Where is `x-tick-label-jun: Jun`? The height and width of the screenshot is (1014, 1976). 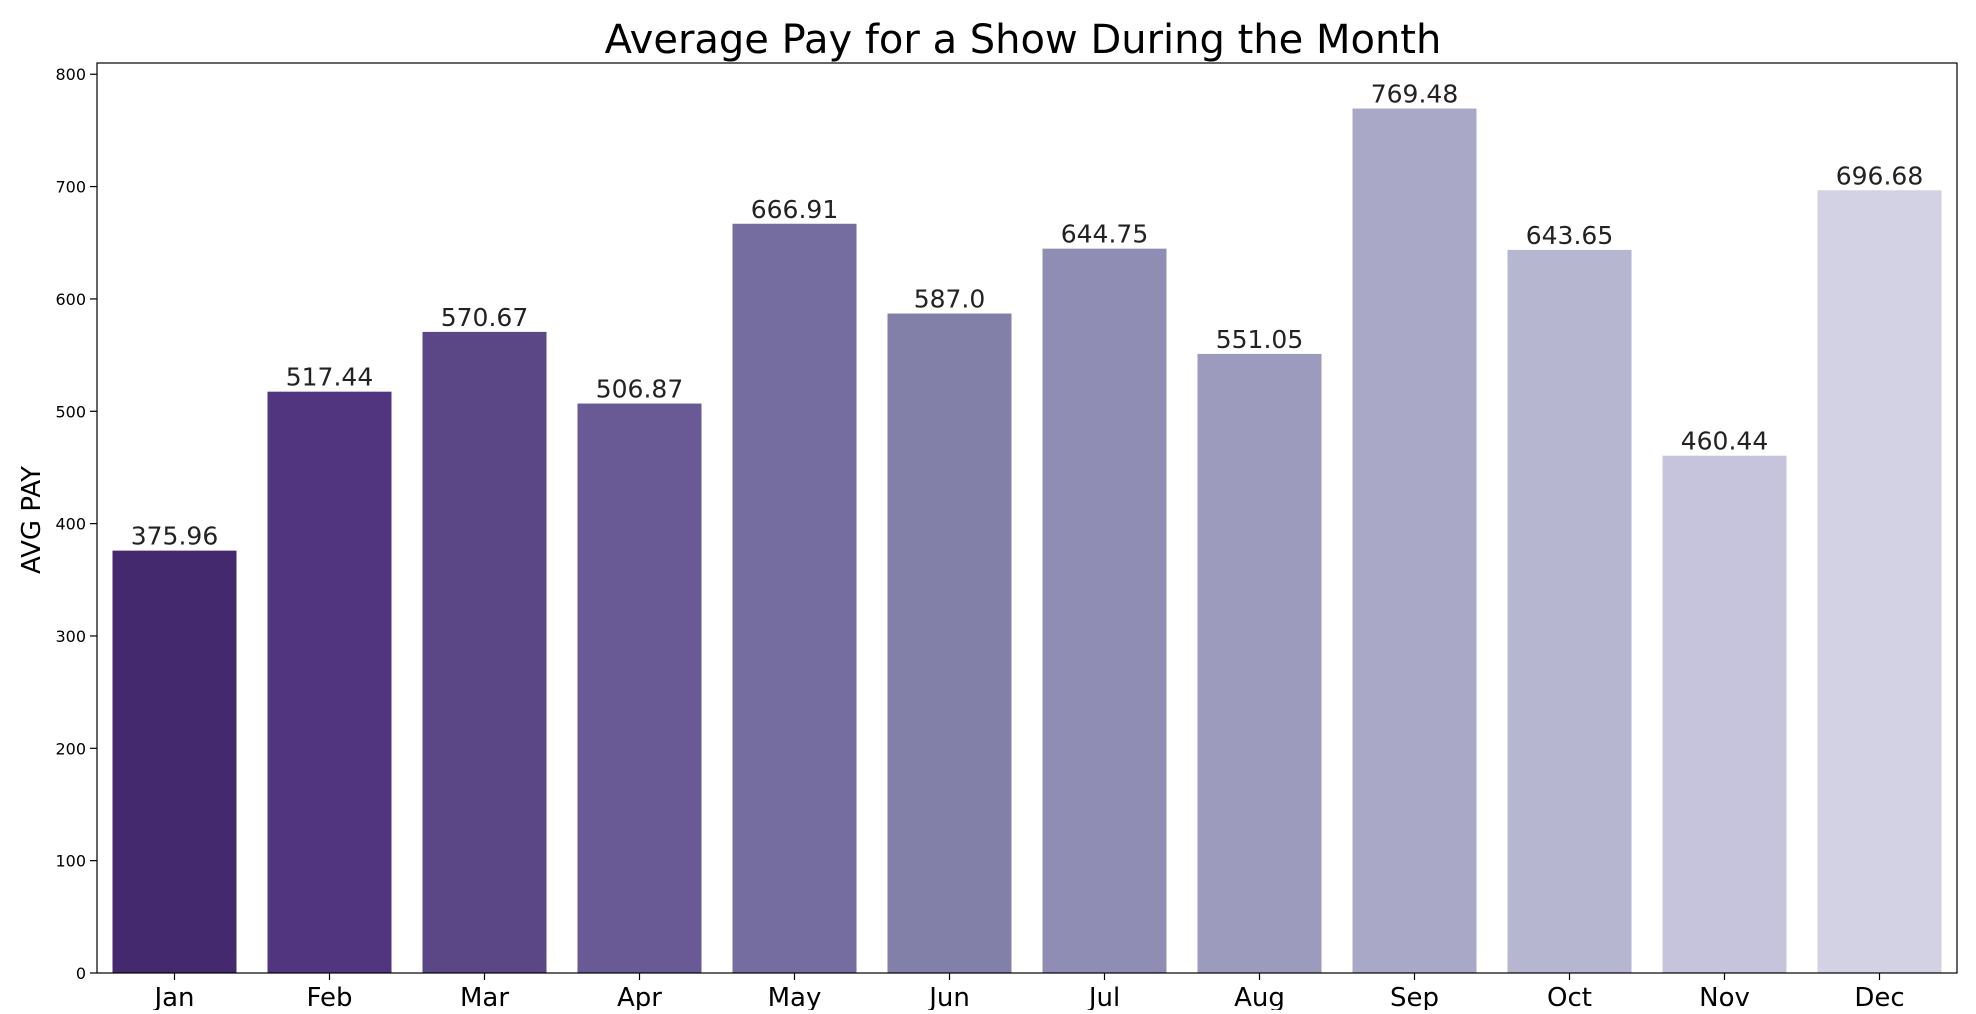 x-tick-label-jun: Jun is located at coordinates (948, 996).